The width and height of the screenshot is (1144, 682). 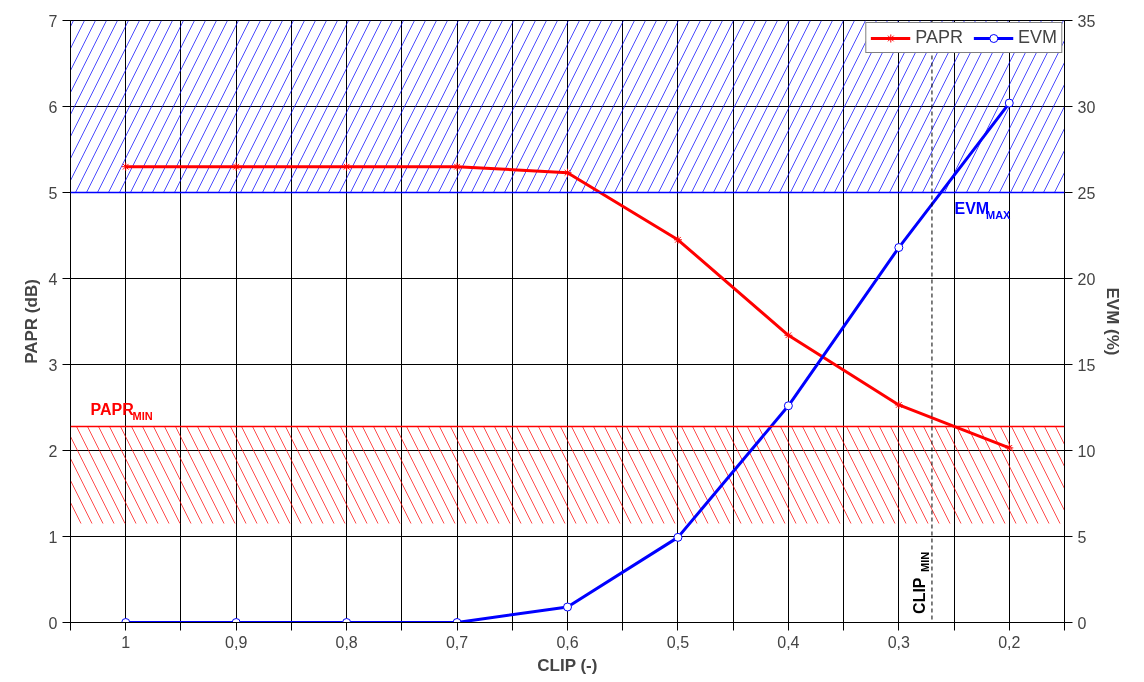 What do you see at coordinates (53, 537) in the screenshot?
I see `y-tick-label: 1` at bounding box center [53, 537].